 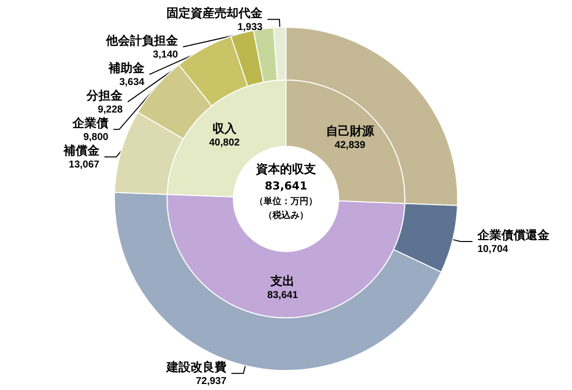 What do you see at coordinates (286, 186) in the screenshot?
I see `text: 83,641` at bounding box center [286, 186].